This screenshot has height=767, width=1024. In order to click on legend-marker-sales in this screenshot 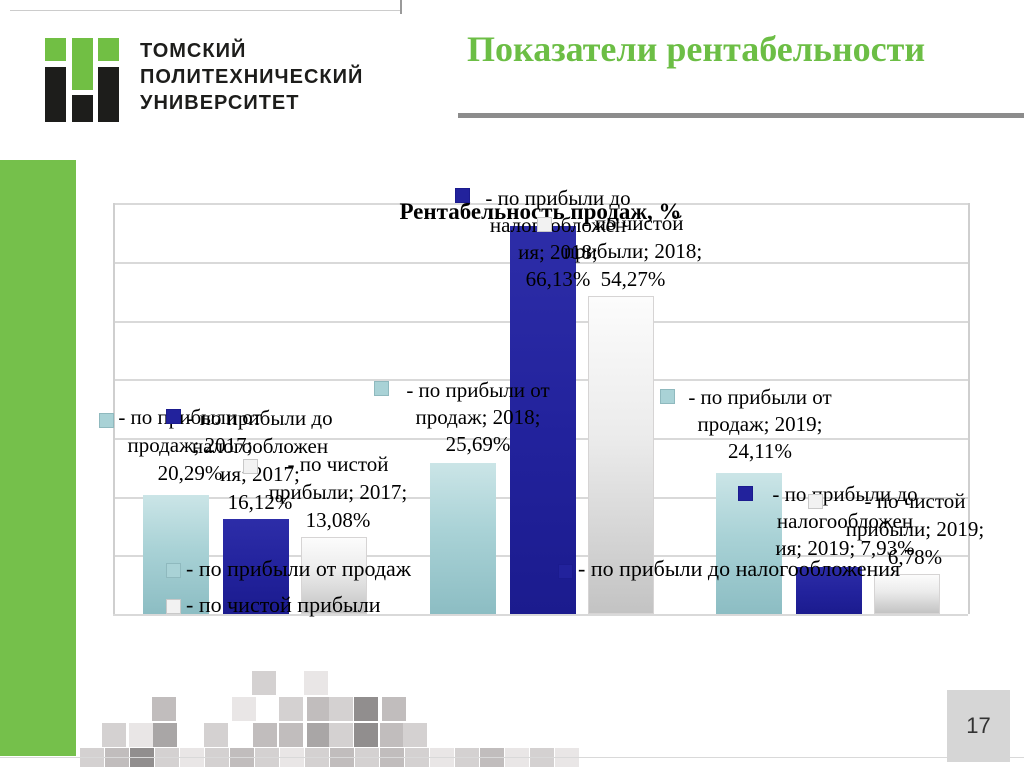, I will do `click(173, 570)`.